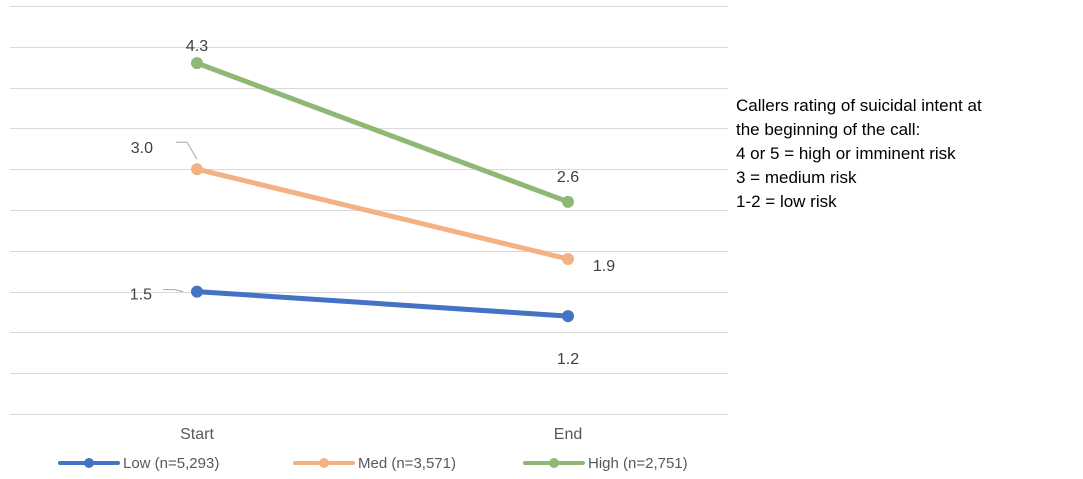  What do you see at coordinates (796, 177) in the screenshot?
I see `note-line: 3 = medium risk` at bounding box center [796, 177].